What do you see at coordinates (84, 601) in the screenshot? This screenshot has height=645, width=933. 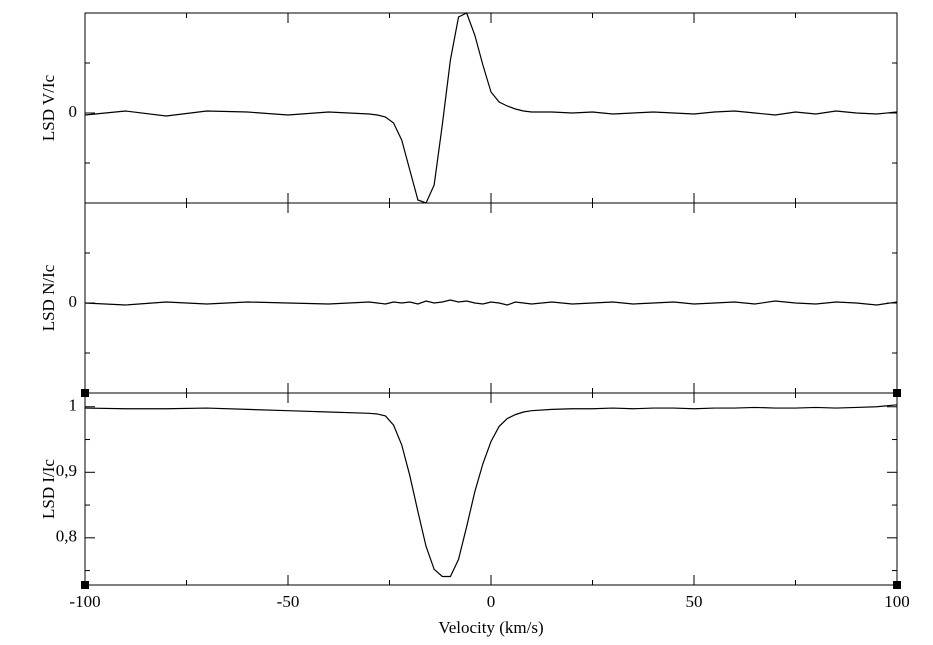 I see `x-tick-label: -100` at bounding box center [84, 601].